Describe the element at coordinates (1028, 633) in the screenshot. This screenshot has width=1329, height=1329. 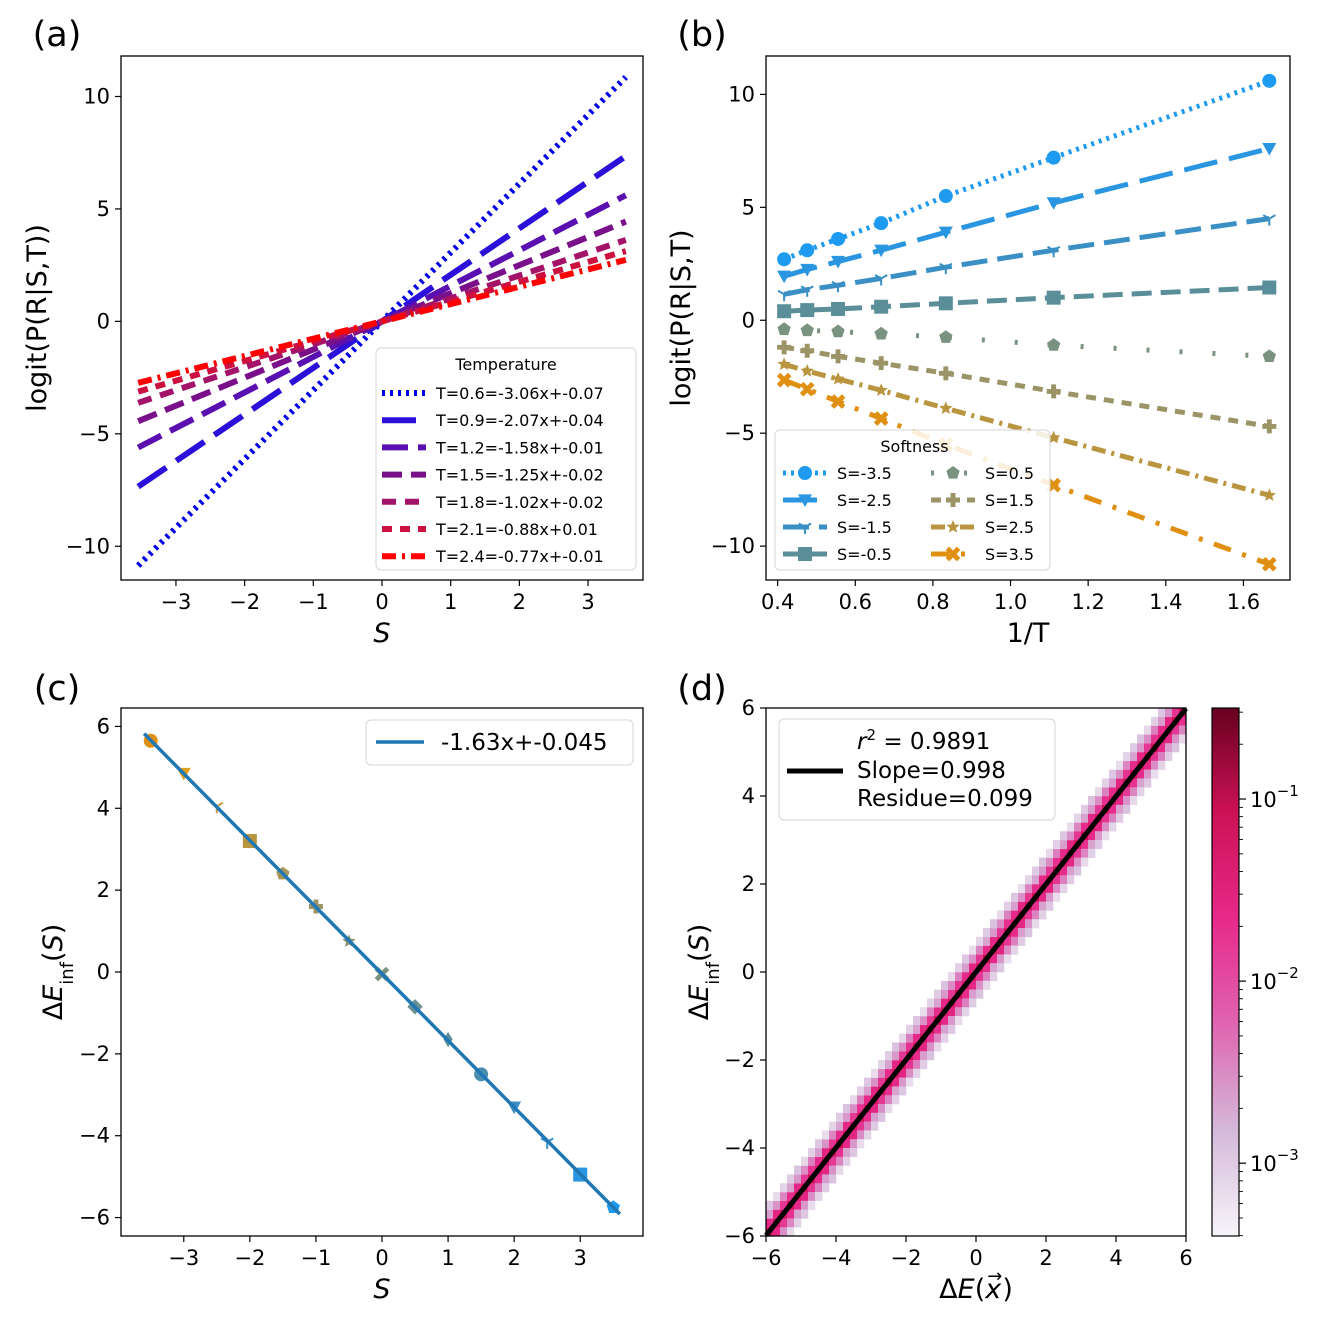
I see `panel-b-xlabel: 1/T` at that location.